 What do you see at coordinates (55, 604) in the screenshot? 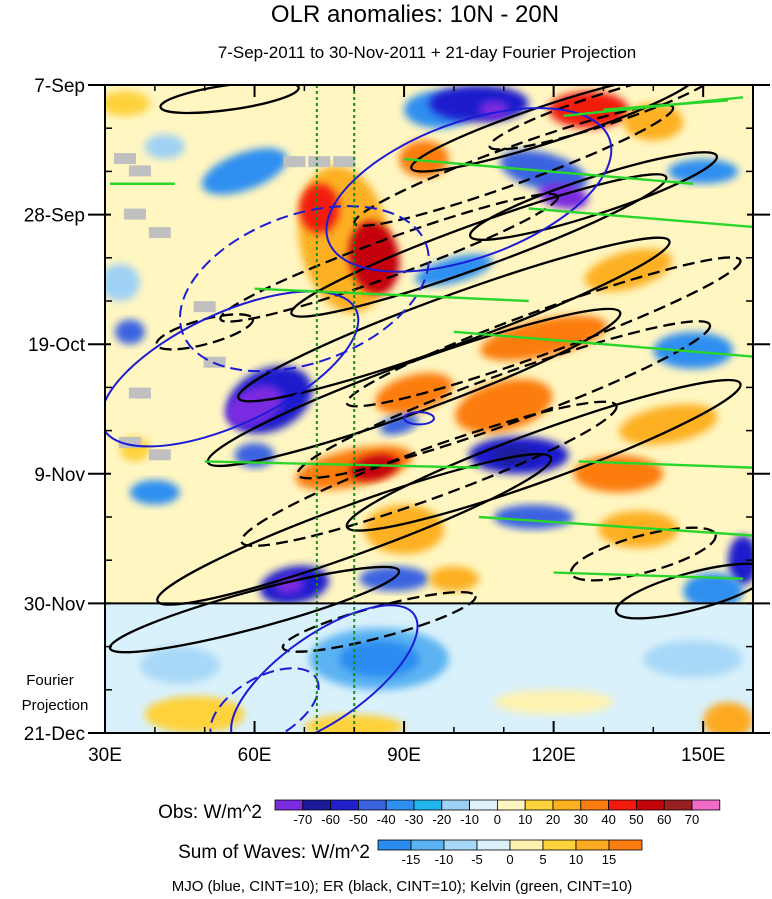
I see `y-tick-label-4: 30-Nov` at bounding box center [55, 604].